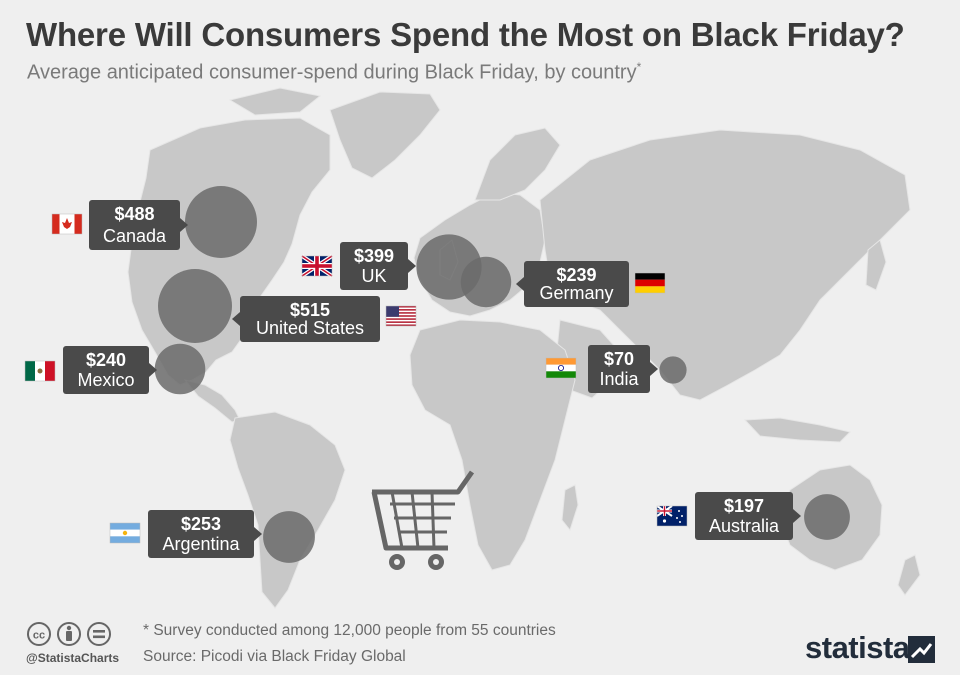 The width and height of the screenshot is (960, 675). Describe the element at coordinates (135, 236) in the screenshot. I see `country-label-canada: Canada` at that location.